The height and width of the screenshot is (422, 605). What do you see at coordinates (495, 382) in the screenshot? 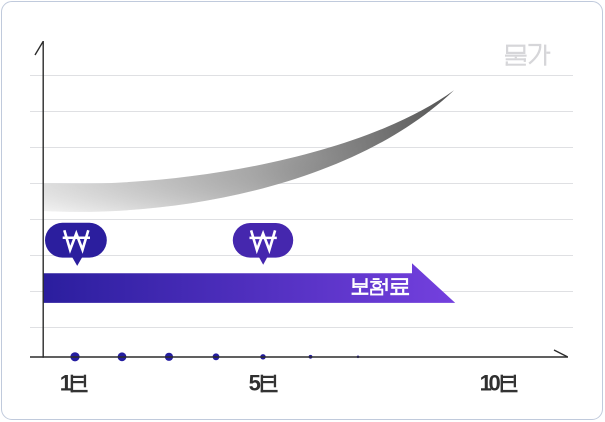
I see `svg-text: 0` at bounding box center [495, 382].